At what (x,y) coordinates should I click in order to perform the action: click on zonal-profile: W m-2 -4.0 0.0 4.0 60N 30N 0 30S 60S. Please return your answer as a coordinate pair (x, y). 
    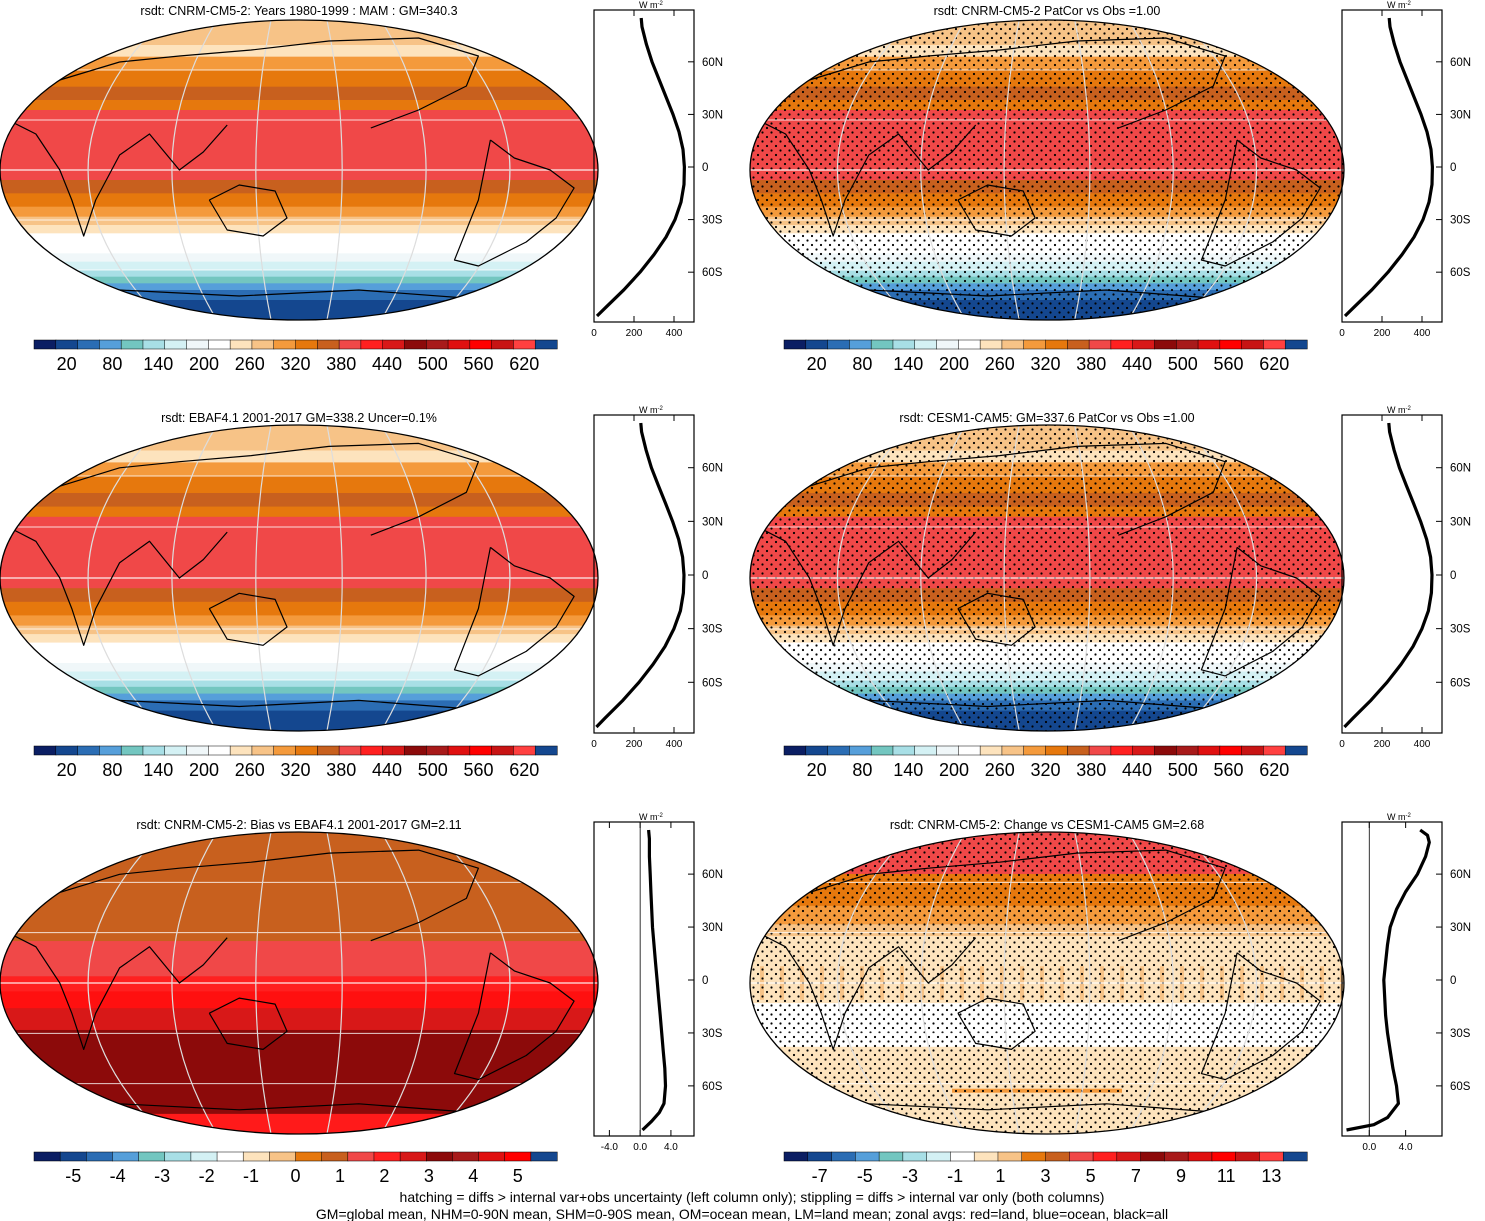
    Looking at the image, I should click on (658, 982).